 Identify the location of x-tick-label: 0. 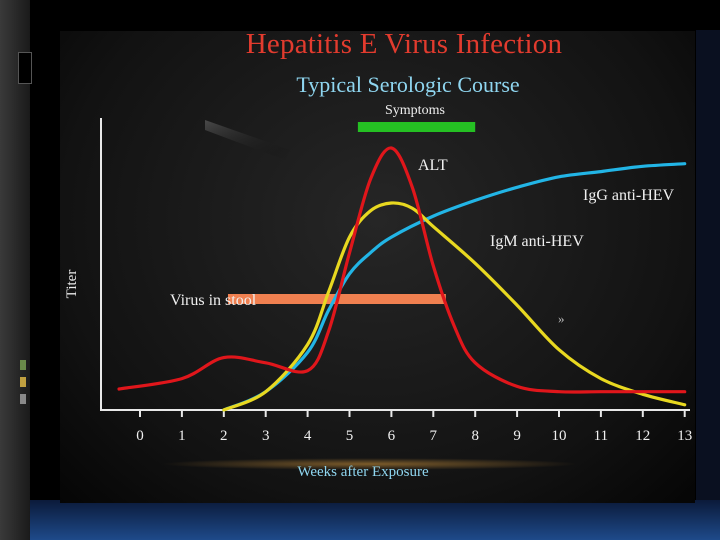
(140, 436).